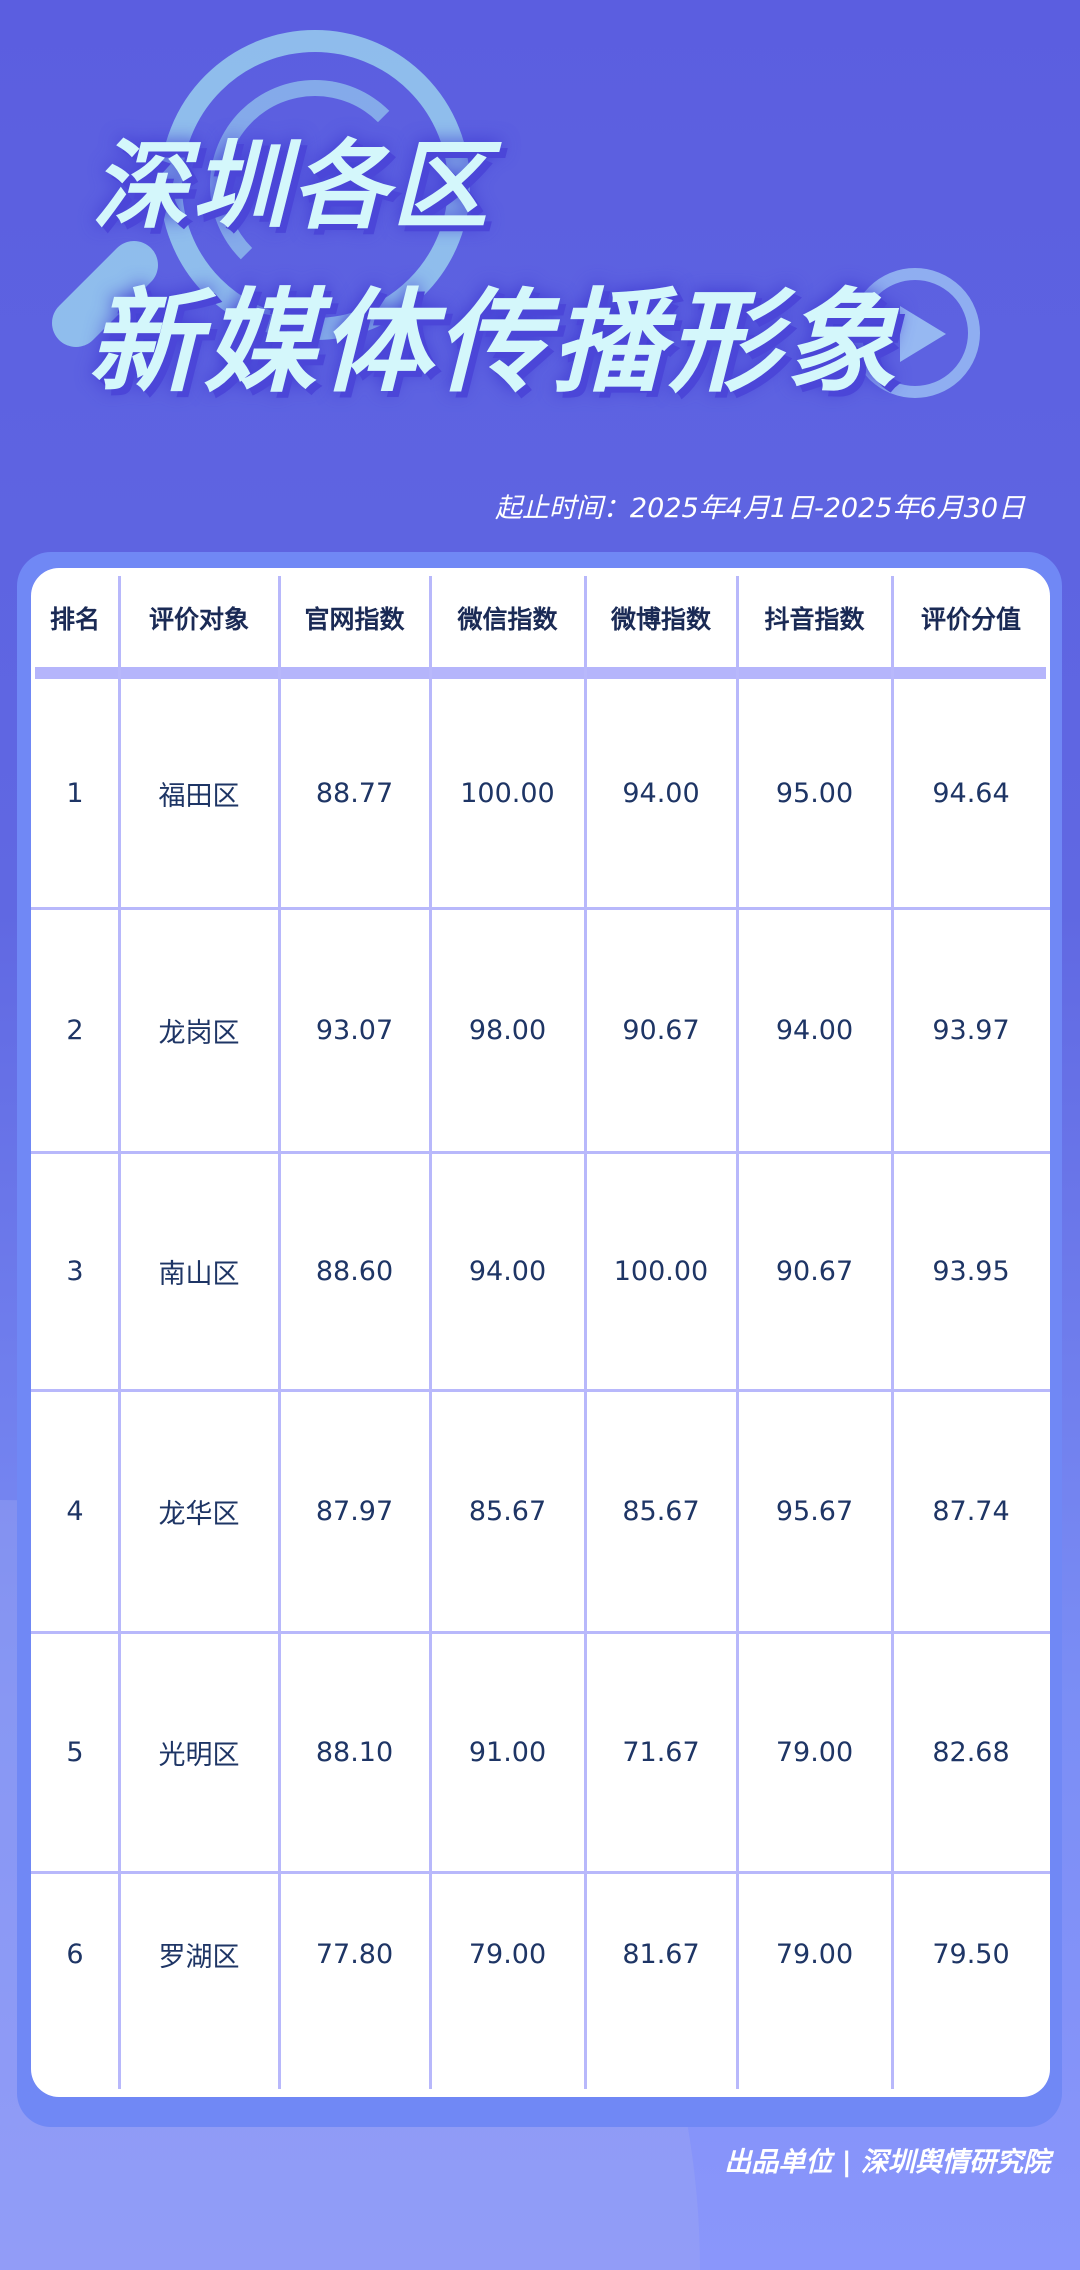 The width and height of the screenshot is (1080, 2270). Describe the element at coordinates (354, 793) in the screenshot. I see `table-cell: 88.77` at that location.